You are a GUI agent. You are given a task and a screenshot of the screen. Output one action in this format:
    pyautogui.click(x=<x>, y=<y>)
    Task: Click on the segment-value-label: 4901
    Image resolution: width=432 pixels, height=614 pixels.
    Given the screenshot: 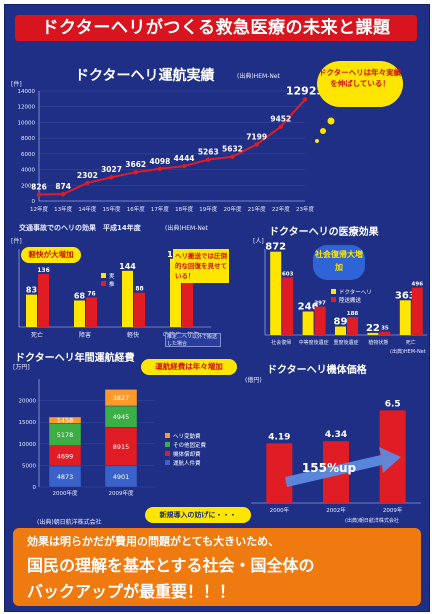 What is the action you would take?
    pyautogui.click(x=121, y=477)
    